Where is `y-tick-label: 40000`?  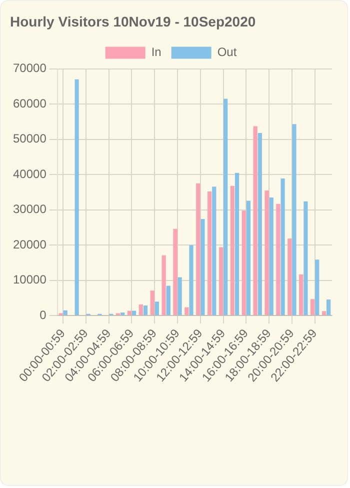 y-tick-label: 40000 is located at coordinates (29, 173).